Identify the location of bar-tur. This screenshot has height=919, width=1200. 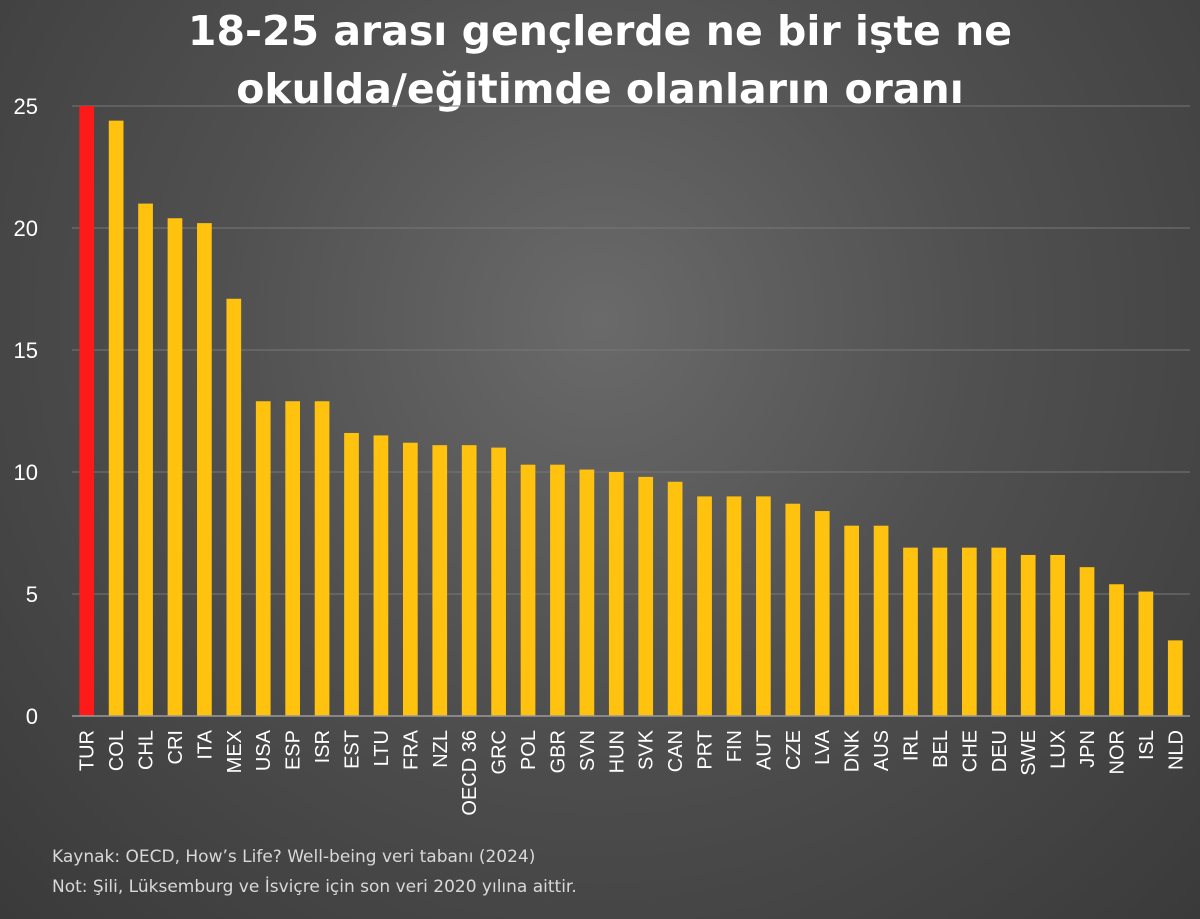
(87, 411).